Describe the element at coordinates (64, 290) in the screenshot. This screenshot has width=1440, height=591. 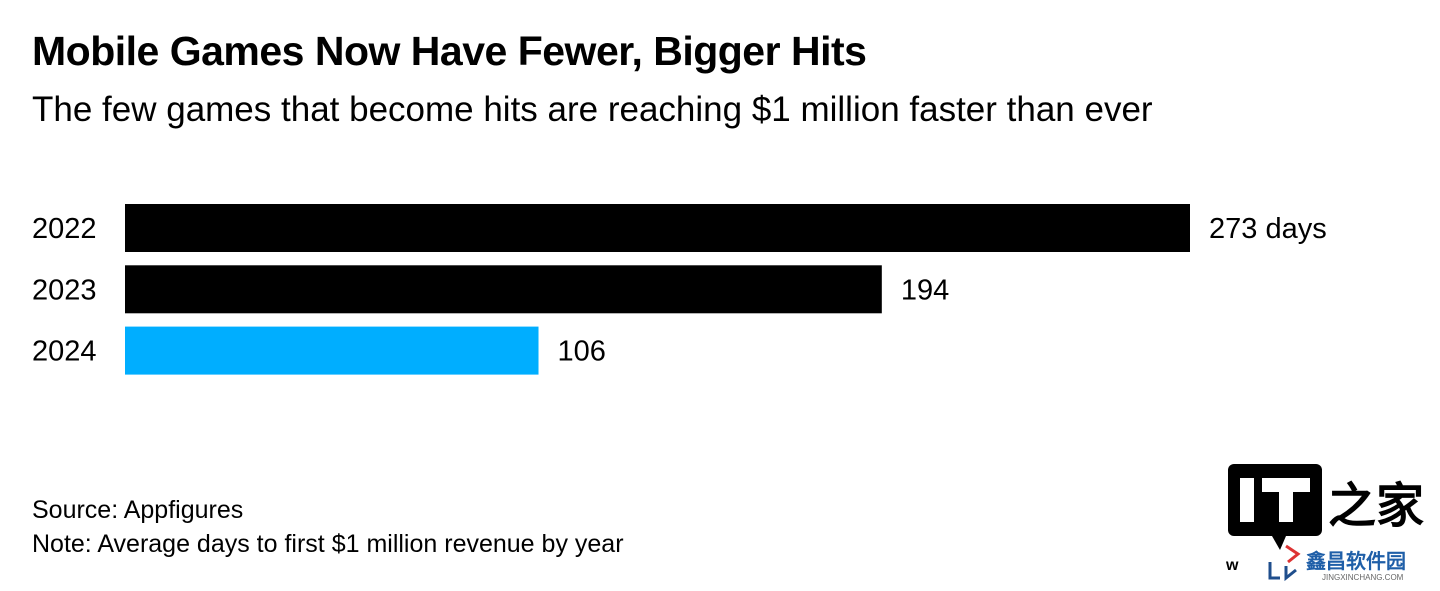
I see `category-label: 2023` at that location.